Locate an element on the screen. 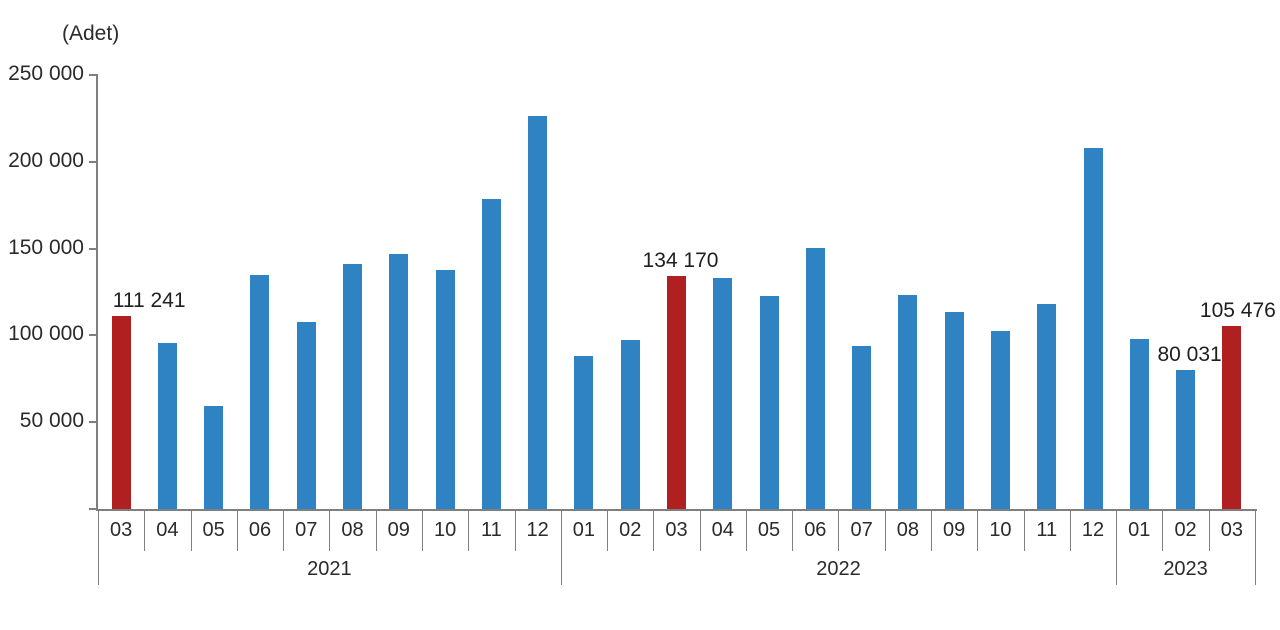 The image size is (1280, 630). y-axis-label: 200 000 is located at coordinates (46, 160).